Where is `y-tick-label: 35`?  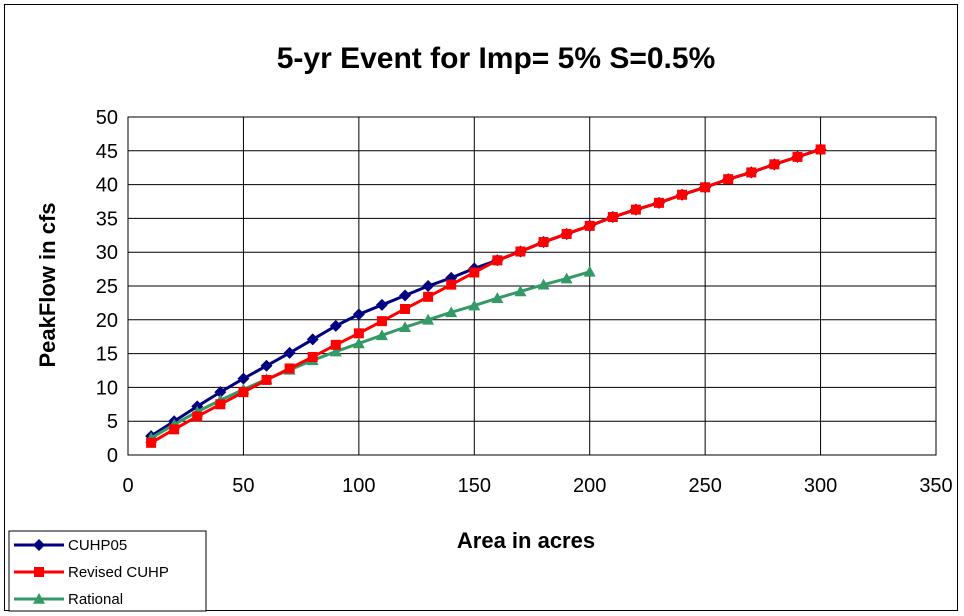
y-tick-label: 35 is located at coordinates (107, 219).